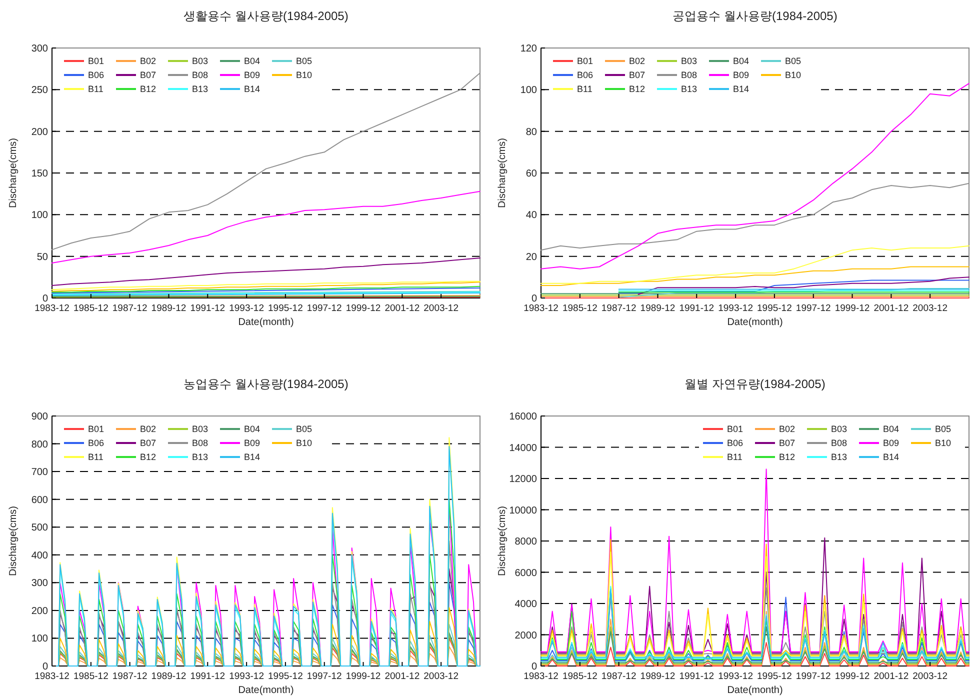  Describe the element at coordinates (39, 174) in the screenshot. I see `y-tick-label: 150` at that location.